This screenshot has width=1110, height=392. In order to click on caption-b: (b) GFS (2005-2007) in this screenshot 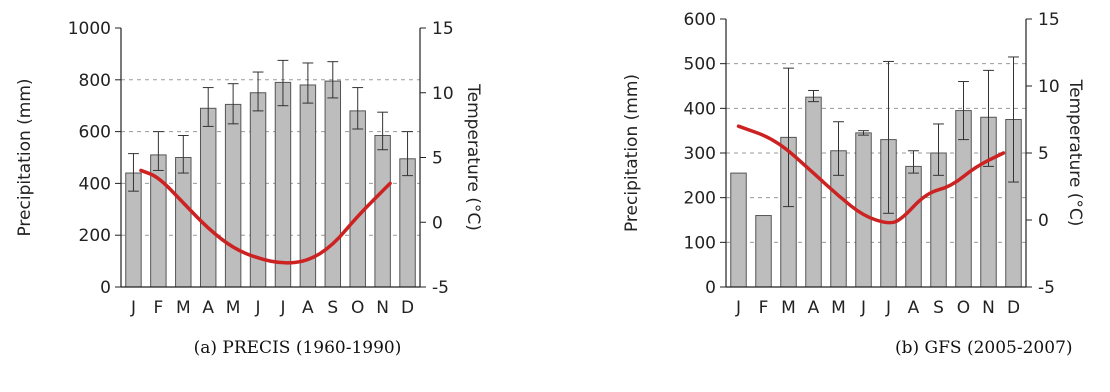, I will do `click(984, 348)`.